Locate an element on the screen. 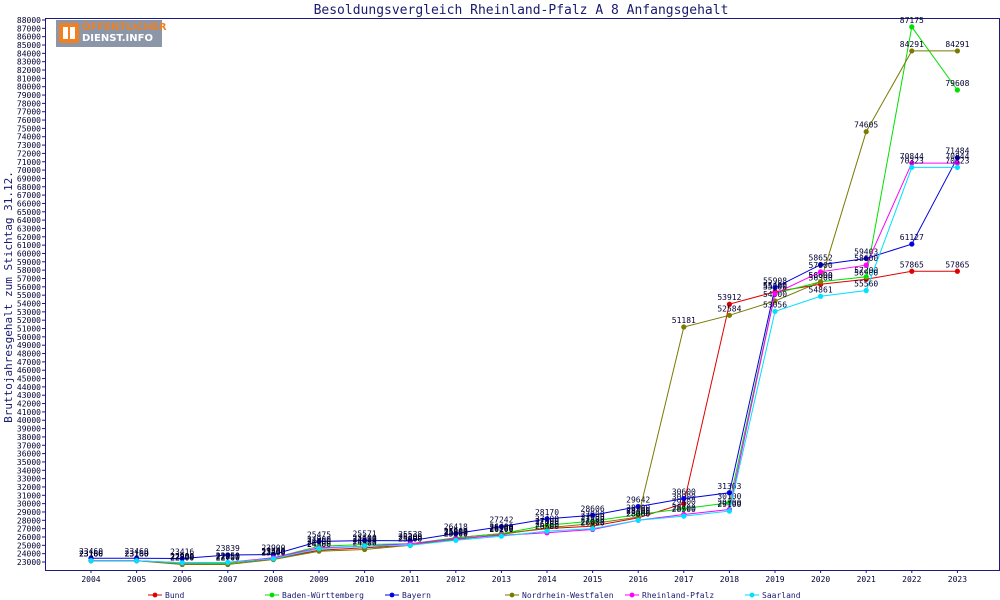 The height and width of the screenshot is (600, 1000). data-label: 26500 is located at coordinates (547, 526).